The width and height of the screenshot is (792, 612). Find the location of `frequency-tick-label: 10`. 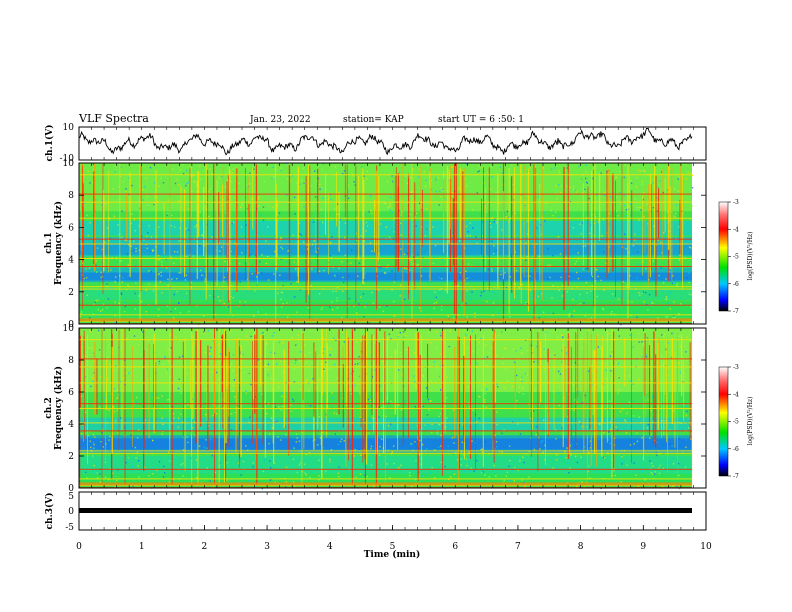

frequency-tick-label: 10 is located at coordinates (69, 329).